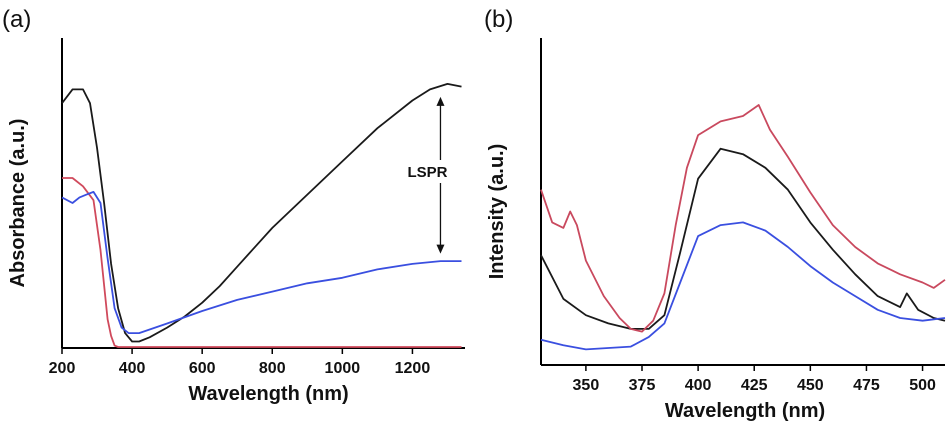 This screenshot has width=951, height=443. What do you see at coordinates (18, 203) in the screenshot?
I see `y-axis-title: Absorbance (a.u.)` at bounding box center [18, 203].